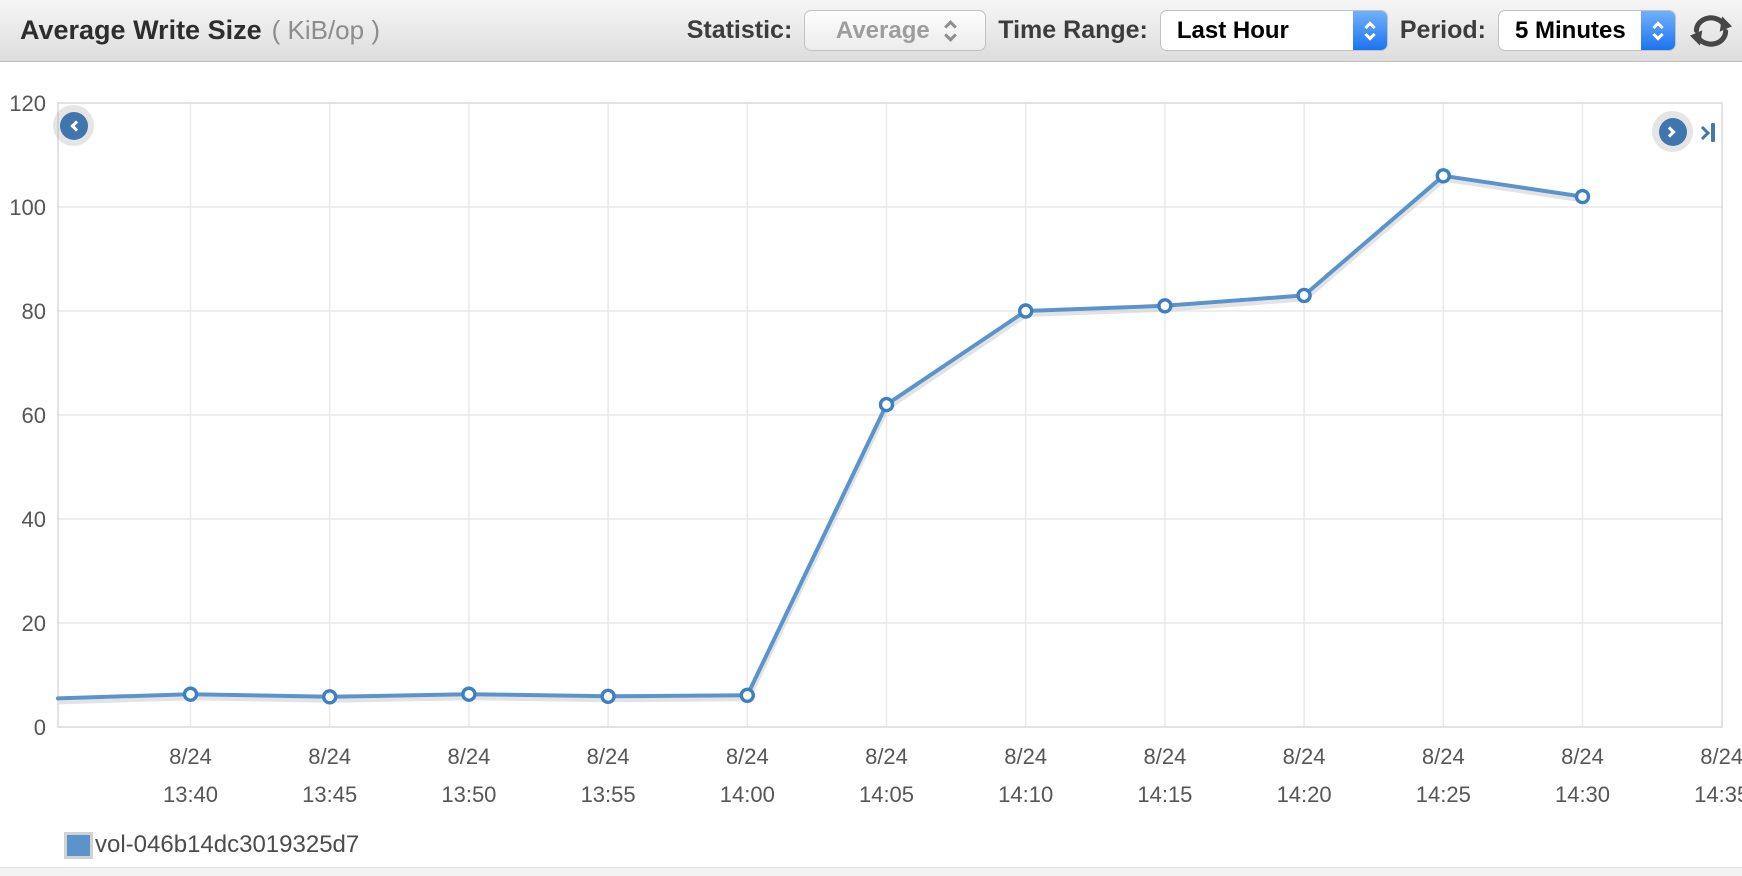  I want to click on x-tick-time-label: 13:55, so click(608, 794).